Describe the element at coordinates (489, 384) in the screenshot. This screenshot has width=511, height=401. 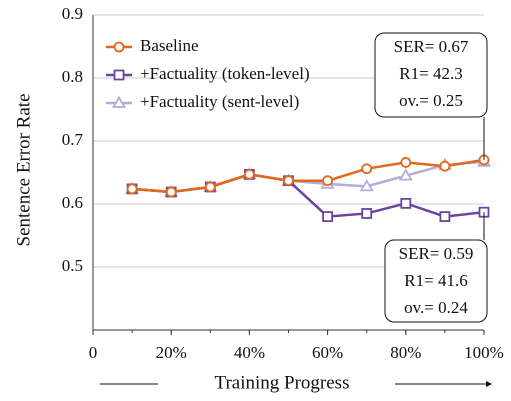
I see `arrow-head` at that location.